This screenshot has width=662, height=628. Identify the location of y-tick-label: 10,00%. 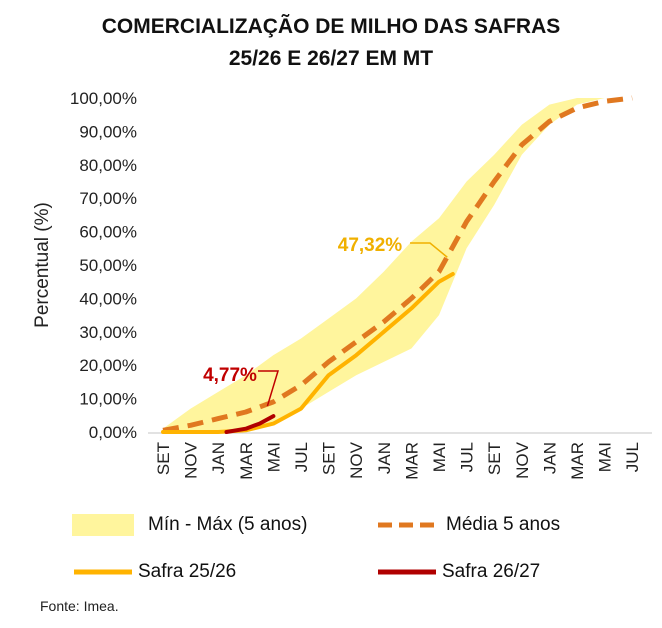
(108, 399).